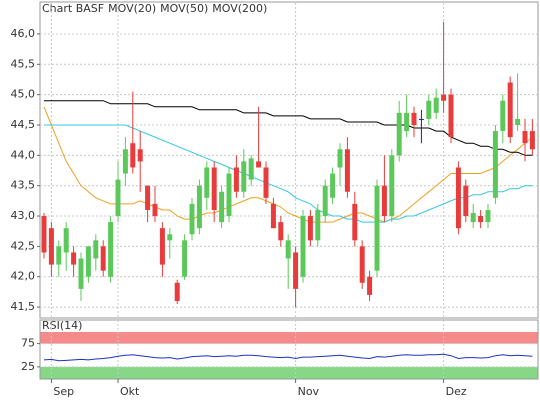 The height and width of the screenshot is (400, 540). I want to click on y-tick-label: 42,0, so click(23, 276).